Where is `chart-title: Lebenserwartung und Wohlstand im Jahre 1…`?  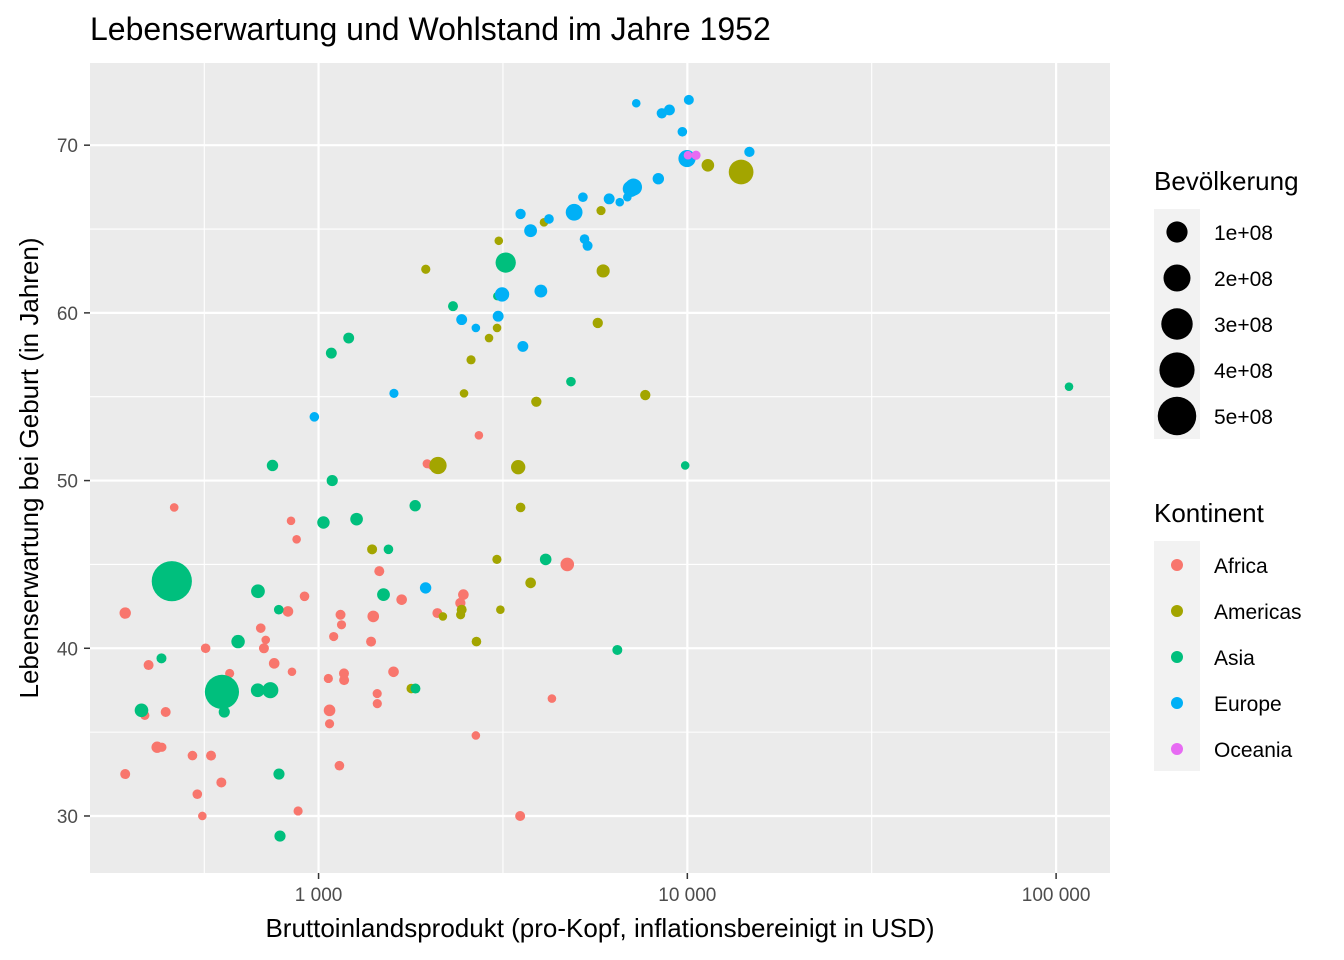
chart-title: Lebenserwartung und Wohlstand im Jahre 1… is located at coordinates (430, 29).